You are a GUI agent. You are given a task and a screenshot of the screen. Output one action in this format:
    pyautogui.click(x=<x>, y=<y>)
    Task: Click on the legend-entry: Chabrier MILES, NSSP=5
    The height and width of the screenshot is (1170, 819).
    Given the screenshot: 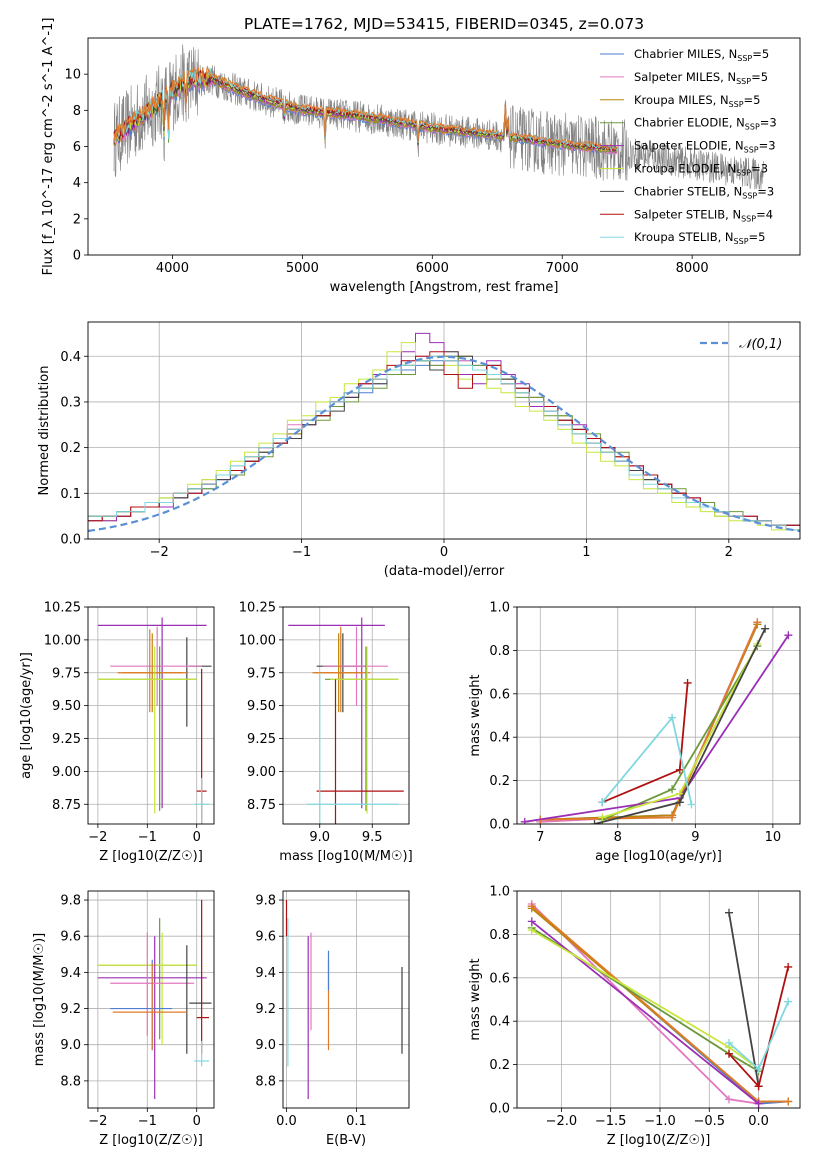 What is the action you would take?
    pyautogui.click(x=701, y=55)
    